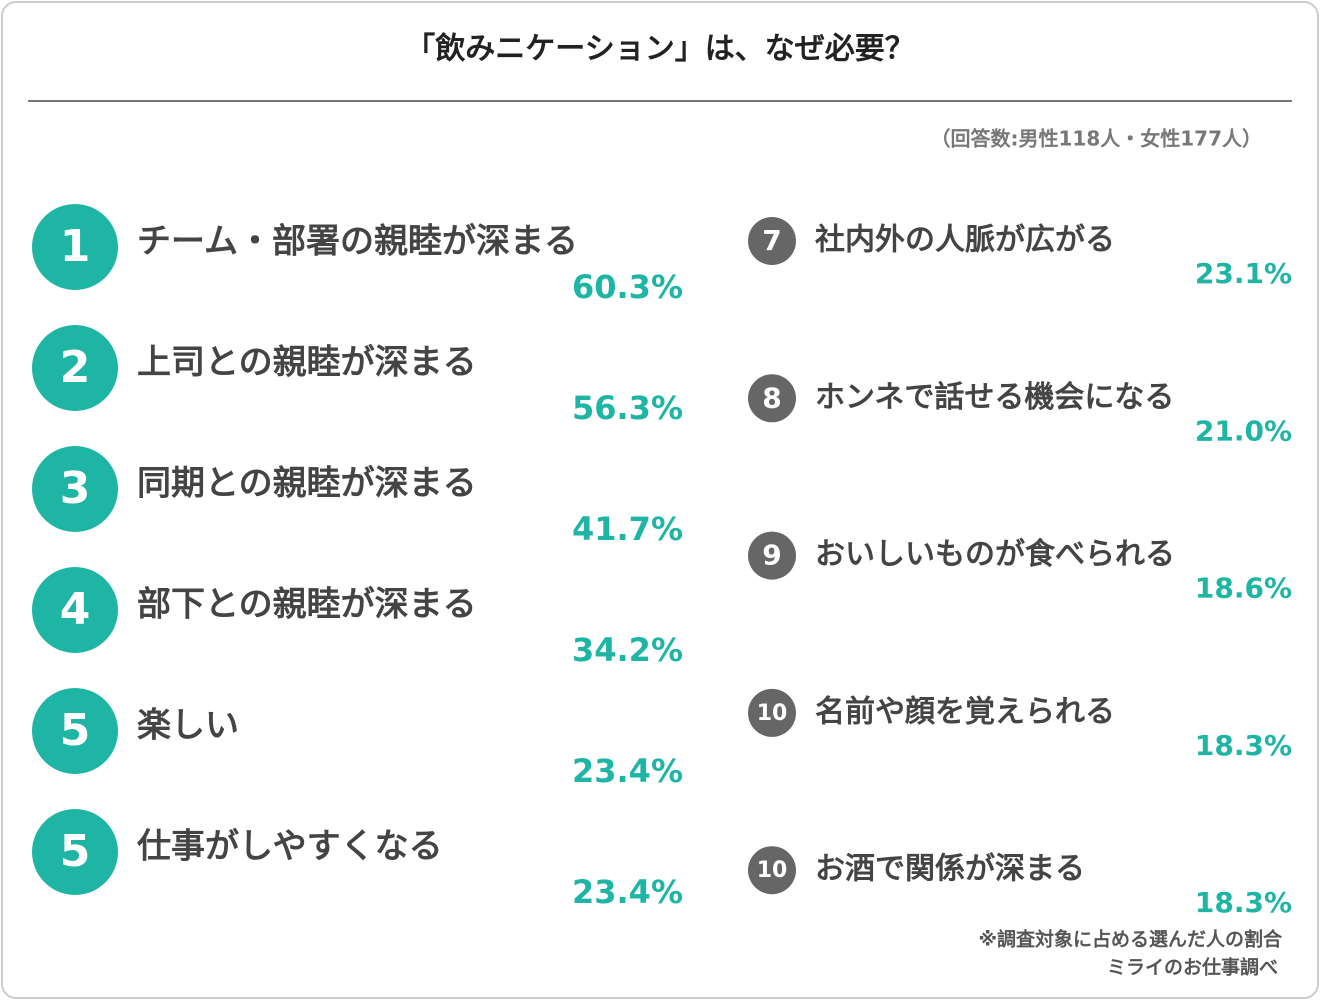 The image size is (1320, 1004). I want to click on item-text: お酒で関係が深まる, so click(950, 869).